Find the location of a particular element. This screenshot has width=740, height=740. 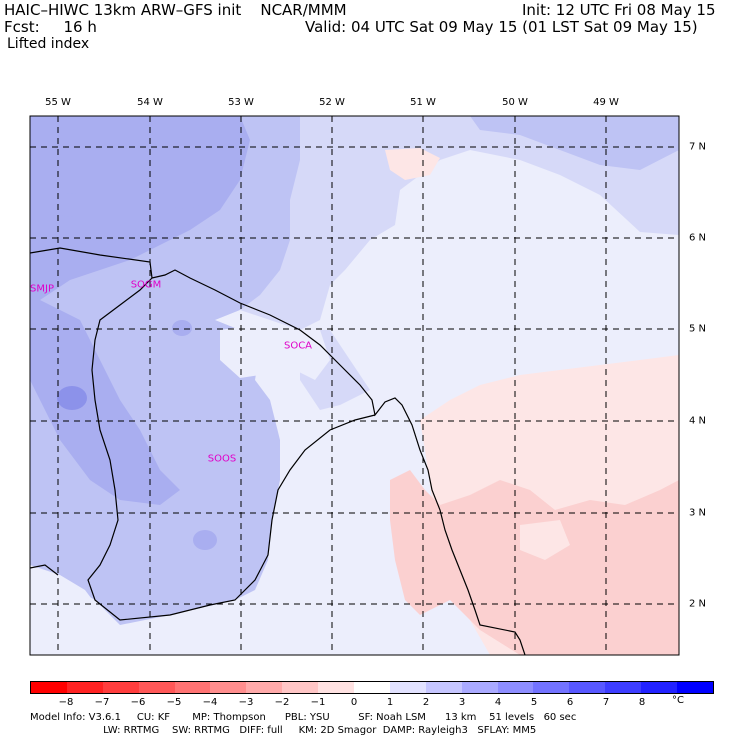

field-cell-c is located at coordinates (205, 540).